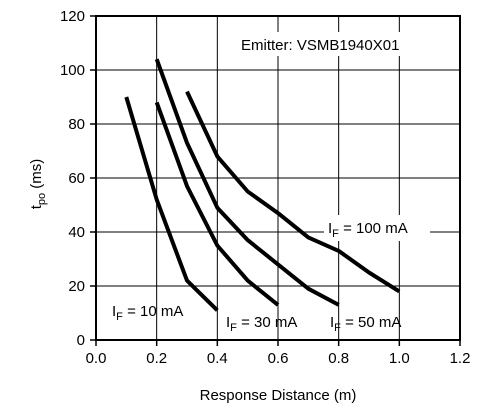 Image resolution: width=477 pixels, height=408 pixels. What do you see at coordinates (76, 178) in the screenshot?
I see `y-tick-label: 60` at bounding box center [76, 178].